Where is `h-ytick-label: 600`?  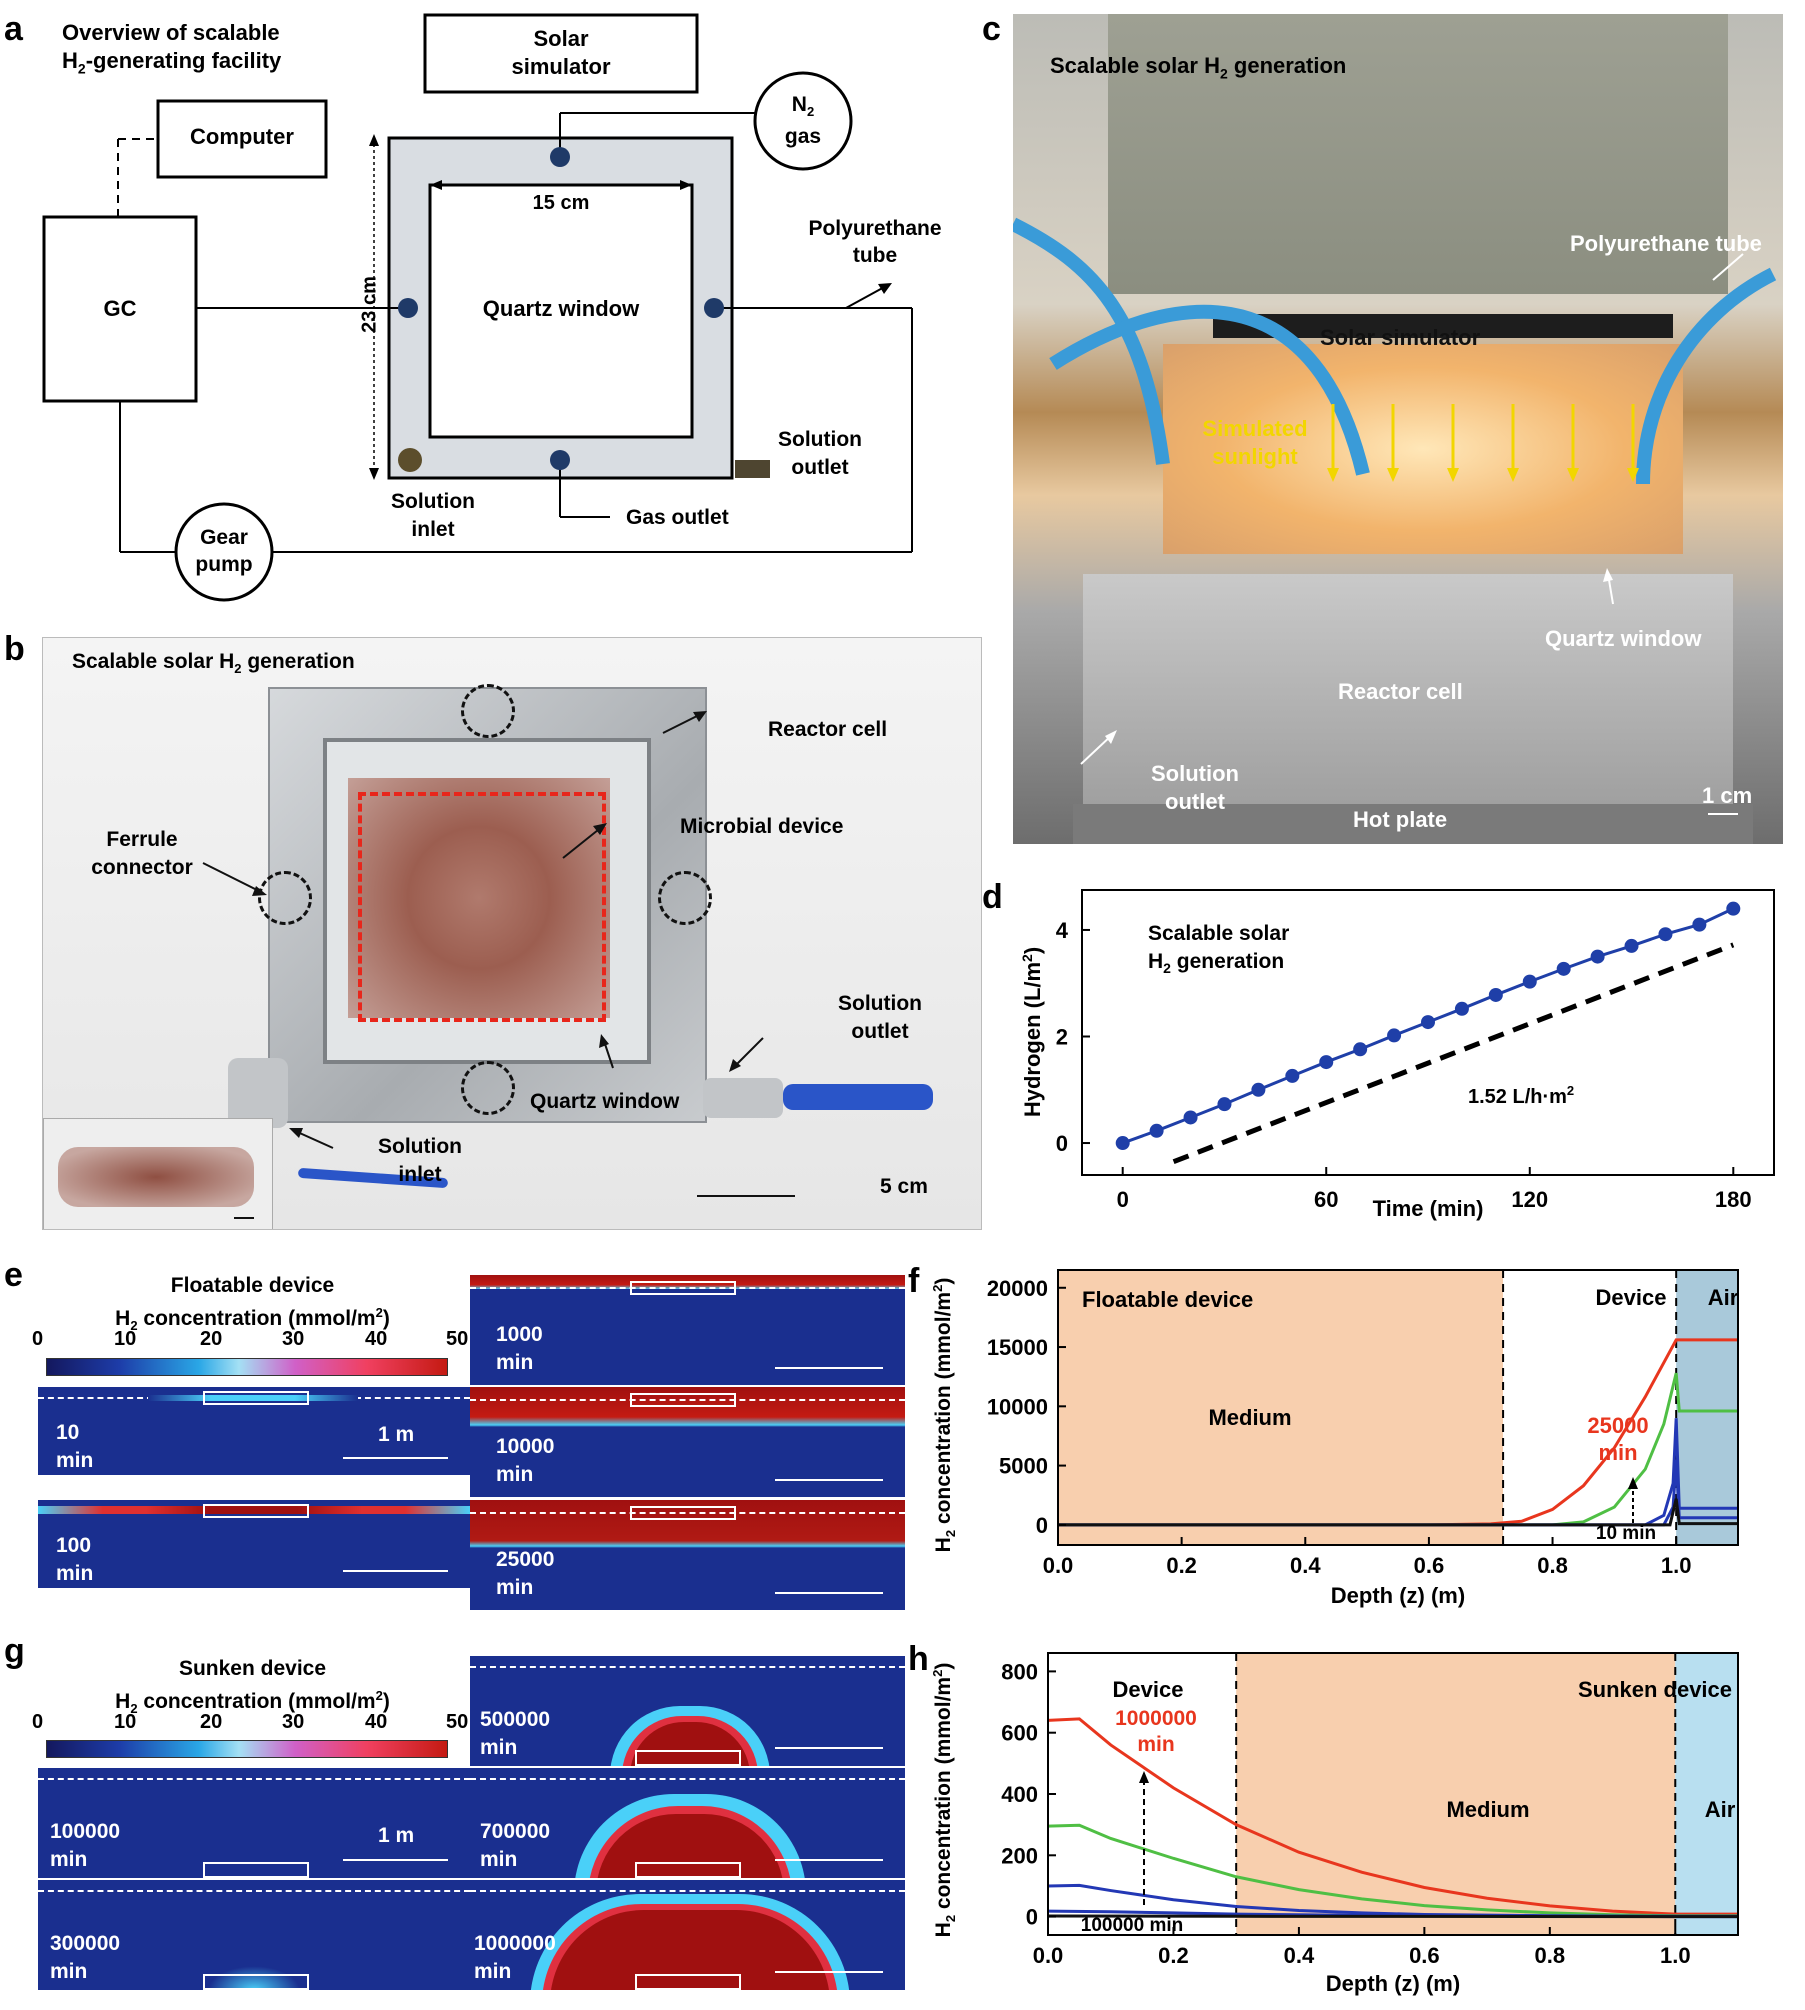 h-ytick-label: 600 is located at coordinates (1019, 1733).